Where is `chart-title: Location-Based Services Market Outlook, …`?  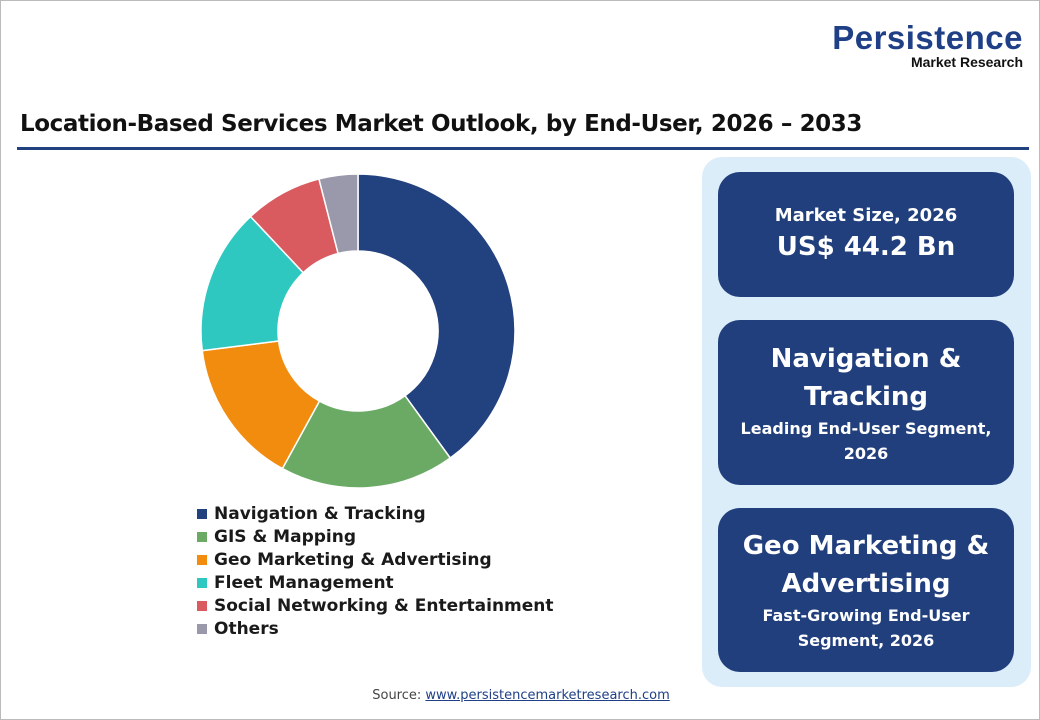
chart-title: Location-Based Services Market Outlook, … is located at coordinates (441, 124).